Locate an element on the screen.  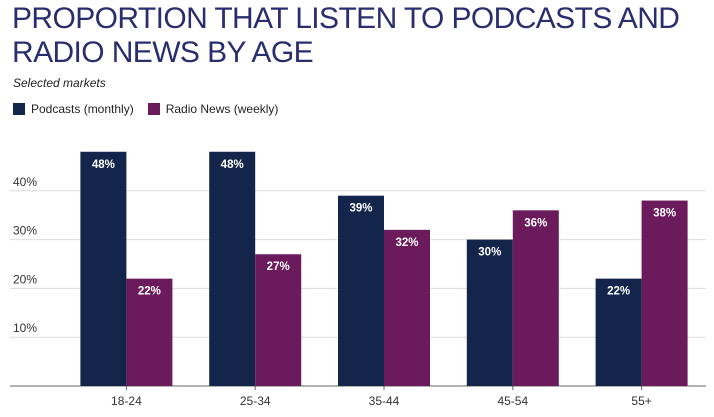
legend-label-radio: Radio News (weekly) is located at coordinates (222, 109).